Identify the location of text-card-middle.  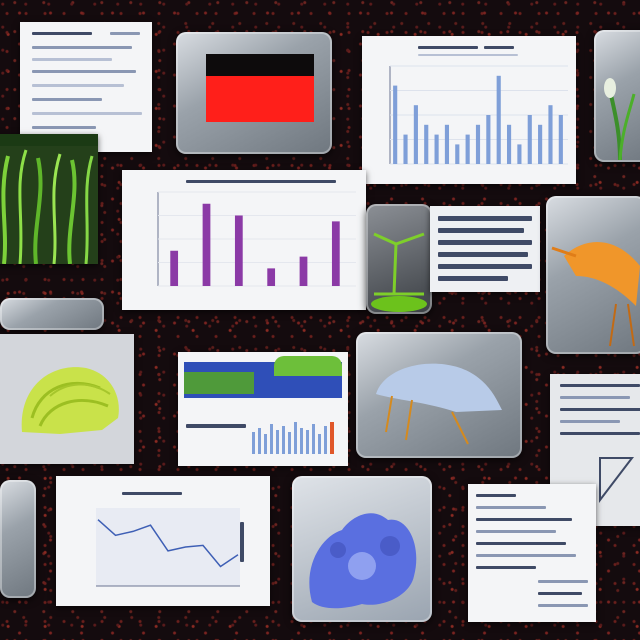
(485, 249).